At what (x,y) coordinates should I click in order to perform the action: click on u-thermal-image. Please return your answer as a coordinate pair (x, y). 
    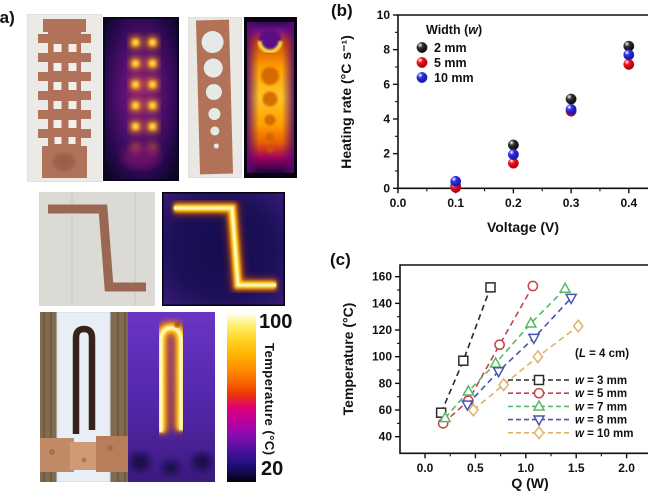
    Looking at the image, I should click on (171, 397).